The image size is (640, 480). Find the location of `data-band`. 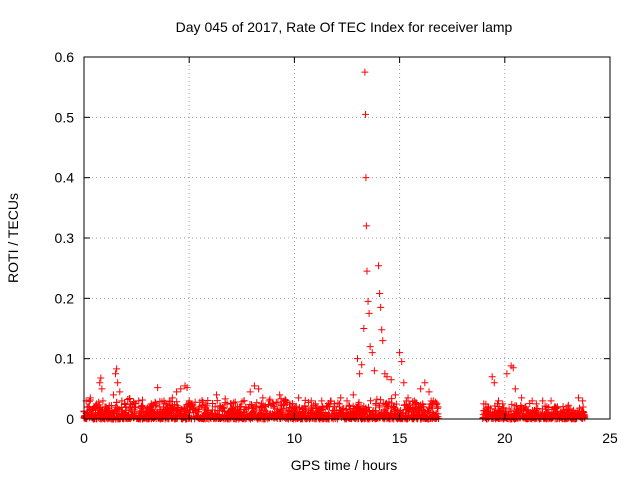

data-band is located at coordinates (334, 409).